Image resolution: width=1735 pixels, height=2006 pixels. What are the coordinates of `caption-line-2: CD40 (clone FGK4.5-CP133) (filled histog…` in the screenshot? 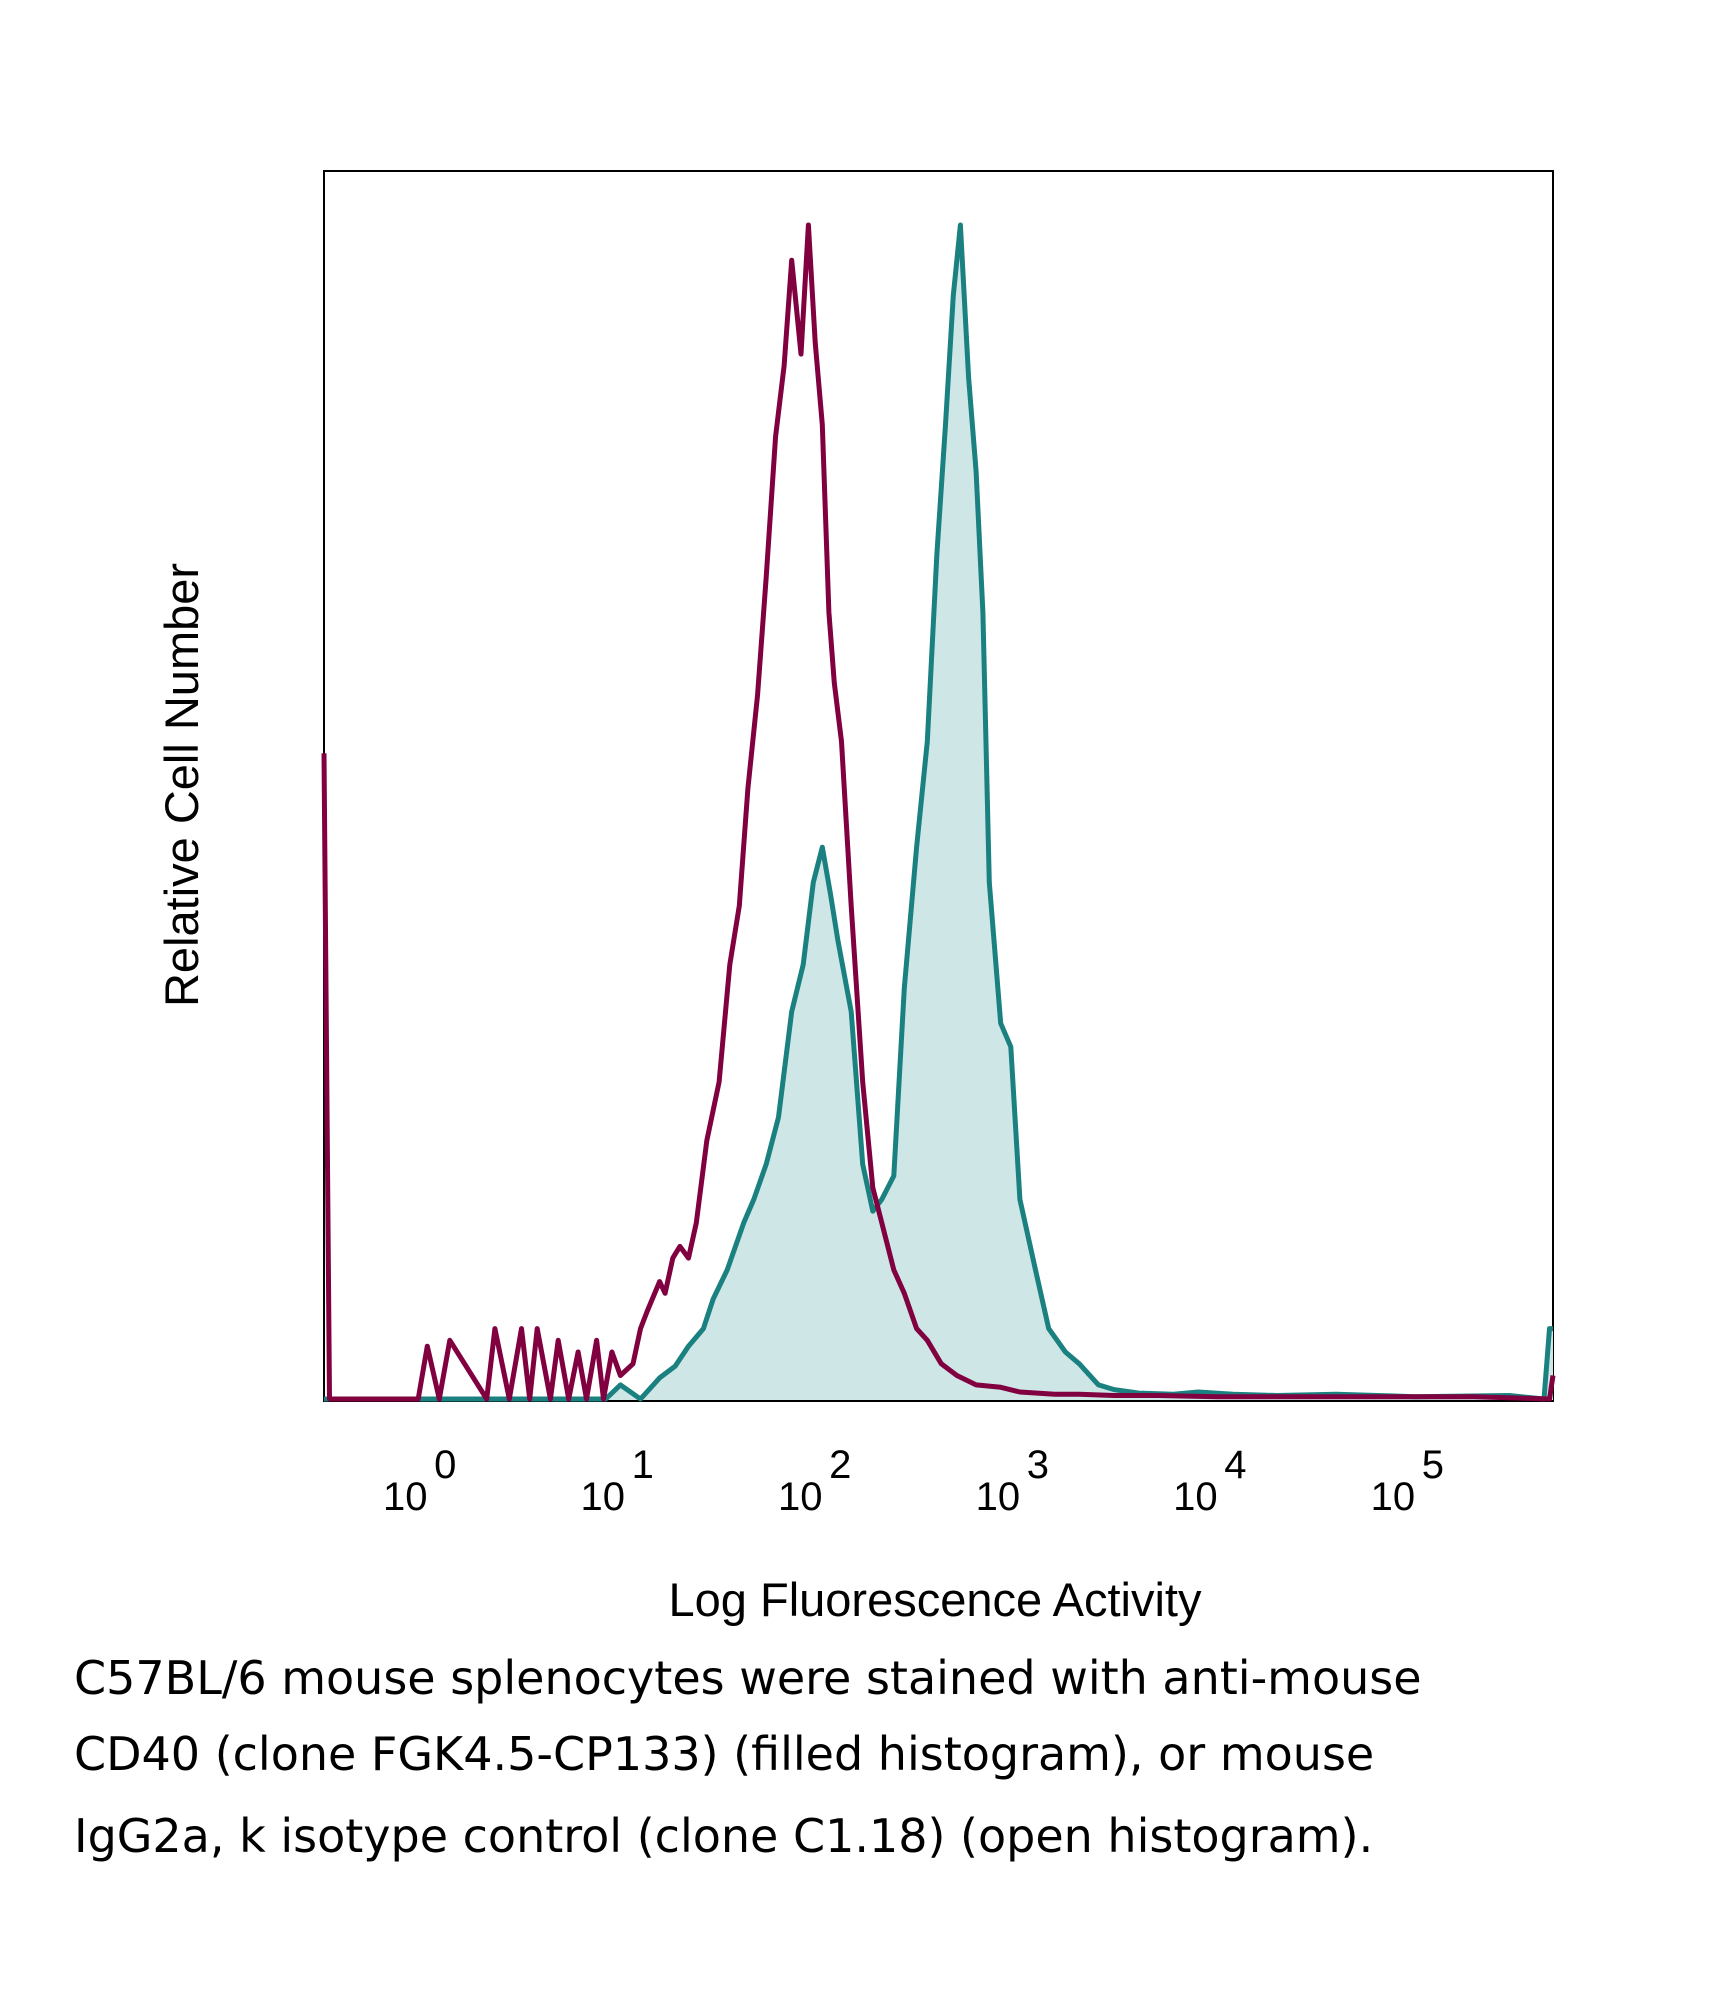 It's located at (724, 1754).